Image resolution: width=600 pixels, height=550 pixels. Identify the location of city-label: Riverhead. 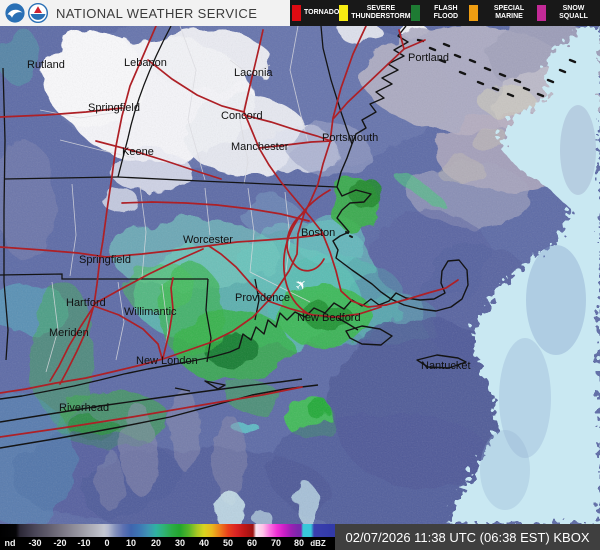
(84, 408).